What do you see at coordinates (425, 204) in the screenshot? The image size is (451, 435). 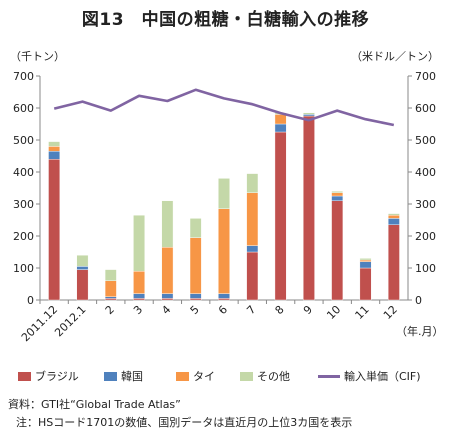 I see `right-tick-label: 300` at bounding box center [425, 204].